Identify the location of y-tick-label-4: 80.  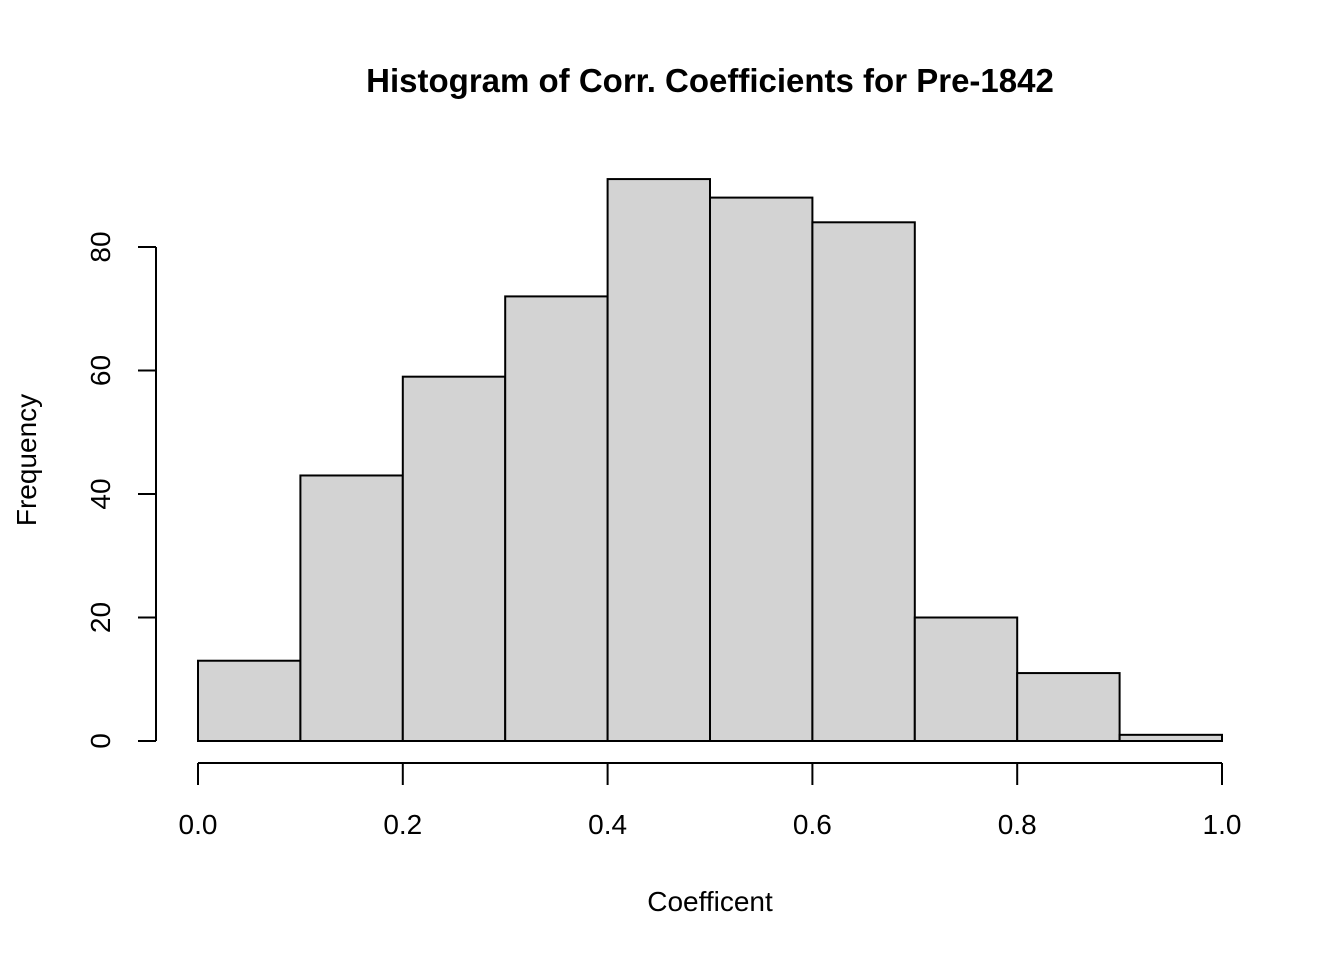
(100, 246).